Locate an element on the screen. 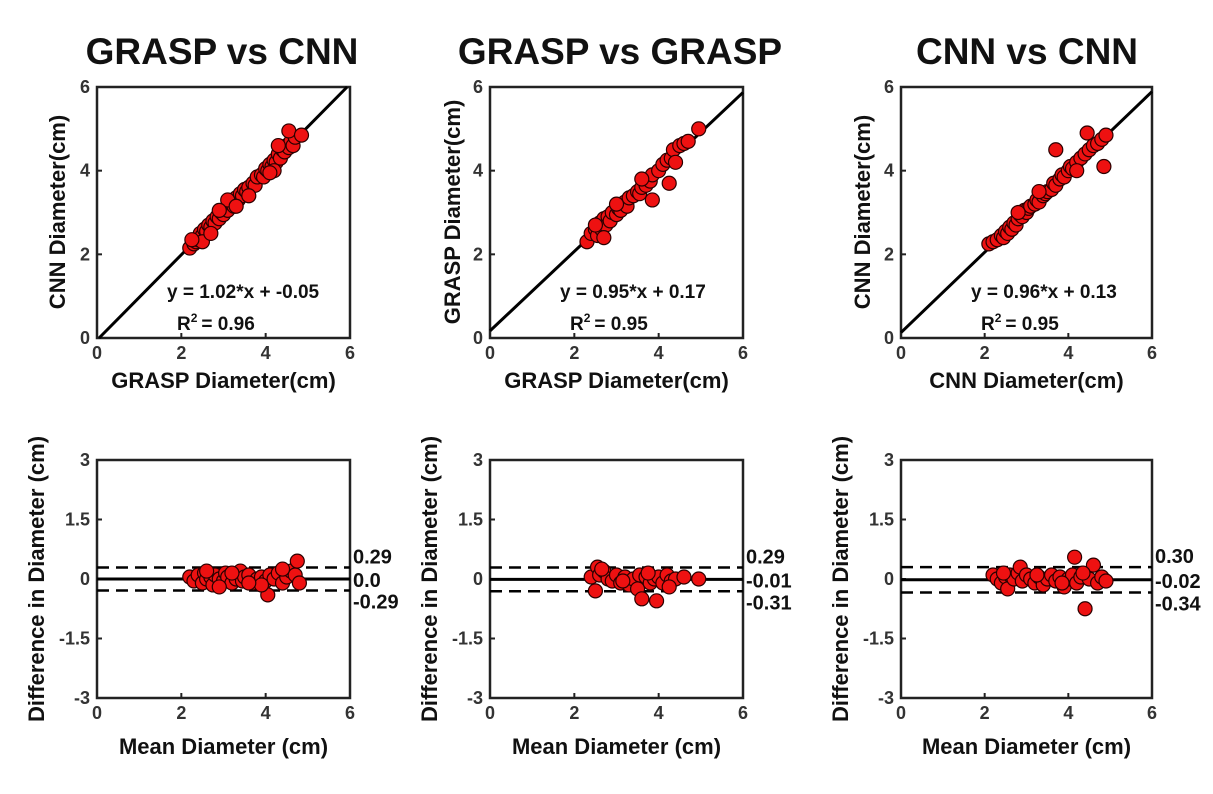 The height and width of the screenshot is (794, 1213). y-tick-label: 4 is located at coordinates (478, 171).